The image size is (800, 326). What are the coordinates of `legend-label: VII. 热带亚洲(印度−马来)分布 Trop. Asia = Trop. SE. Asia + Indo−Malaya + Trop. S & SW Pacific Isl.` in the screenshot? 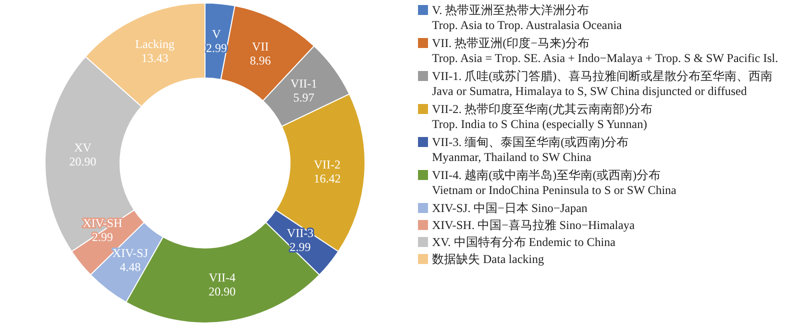 It's located at (605, 50).